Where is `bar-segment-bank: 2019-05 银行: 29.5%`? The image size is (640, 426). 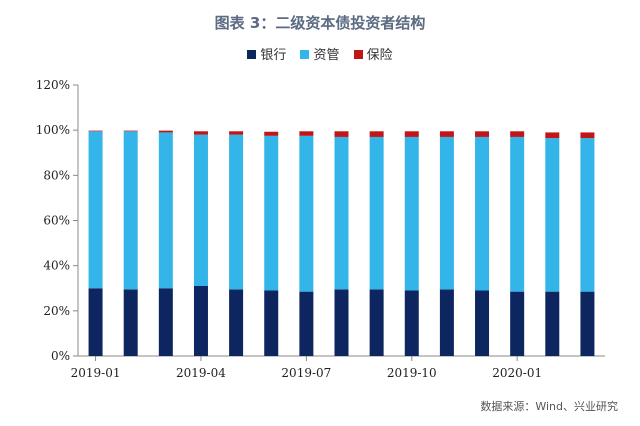
bar-segment-bank: 2019-05 银行: 29.5% is located at coordinates (236, 322).